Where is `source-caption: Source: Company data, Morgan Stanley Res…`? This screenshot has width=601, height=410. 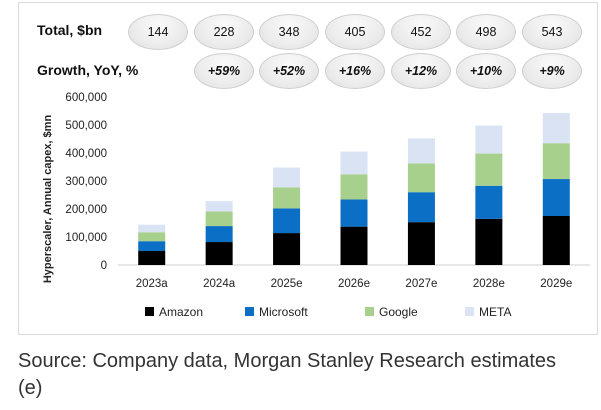 source-caption: Source: Company data, Morgan Stanley Res… is located at coordinates (287, 374).